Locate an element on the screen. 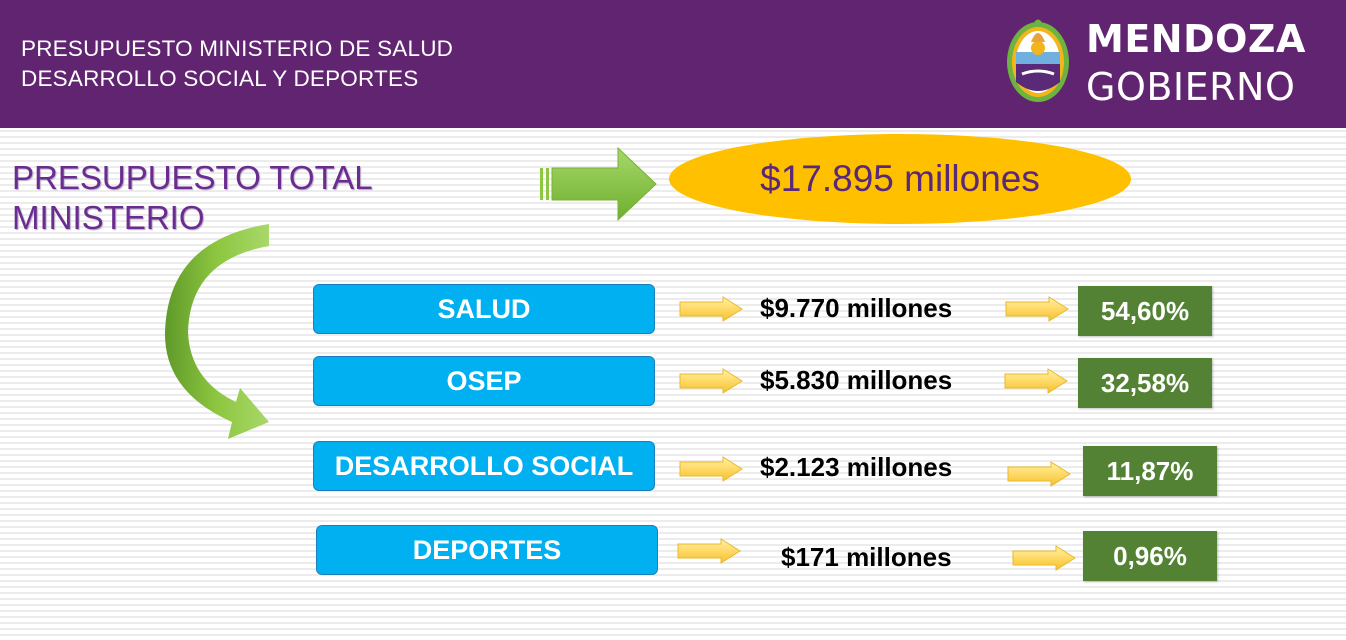 The image size is (1346, 640). total-arrow-icon is located at coordinates (598, 184).